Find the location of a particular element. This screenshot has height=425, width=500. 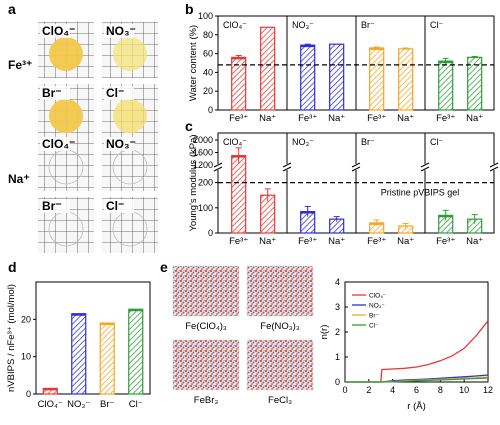

y-tick-label: 1200 is located at coordinates (203, 165).